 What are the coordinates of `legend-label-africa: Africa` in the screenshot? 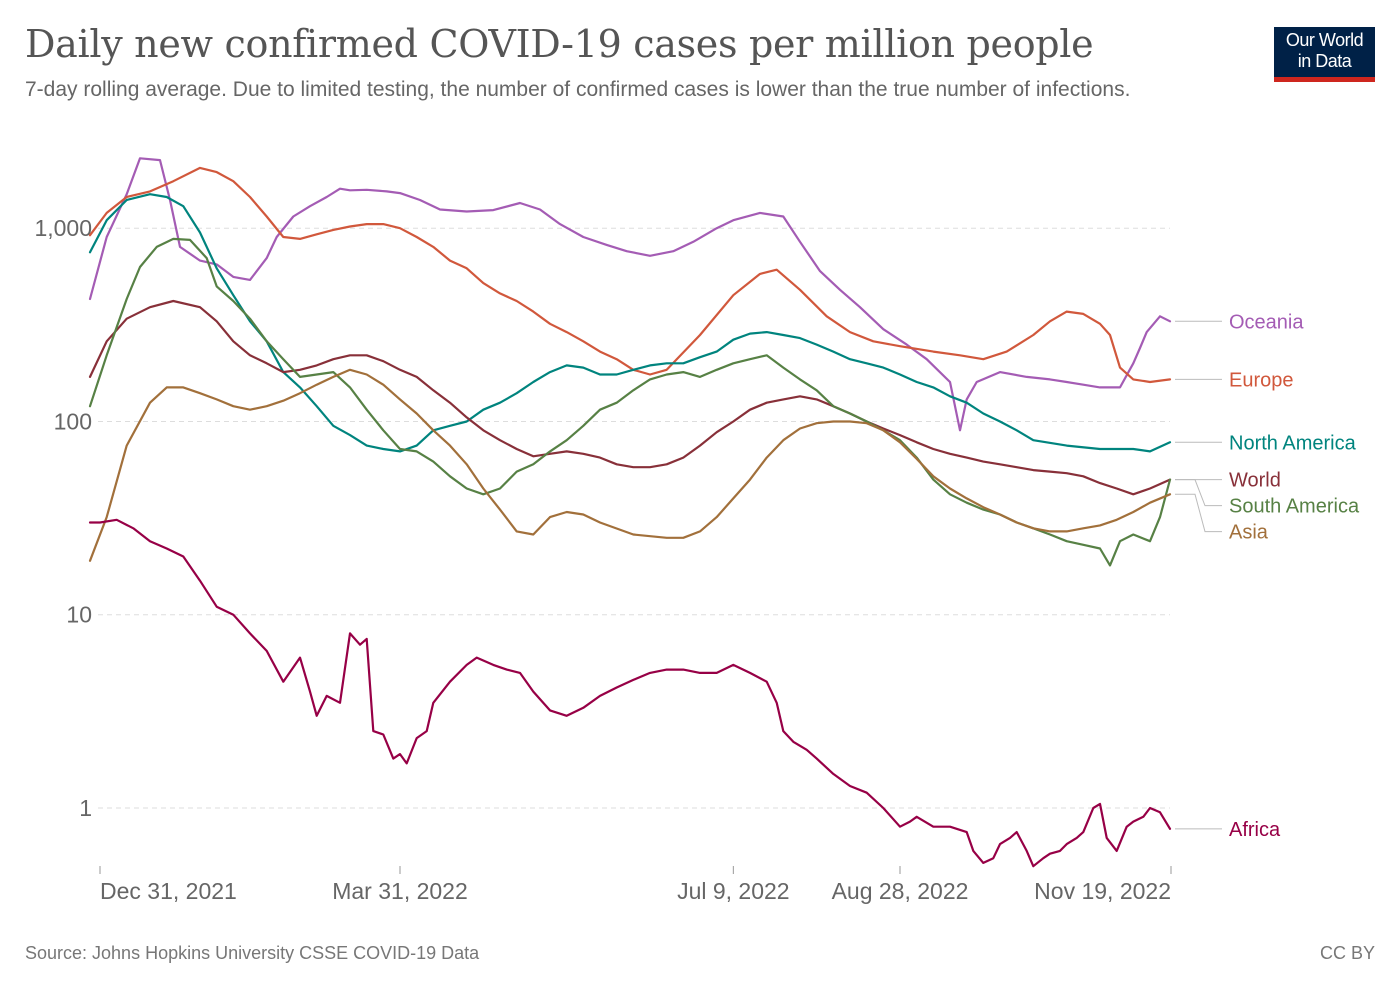 It's located at (1255, 830).